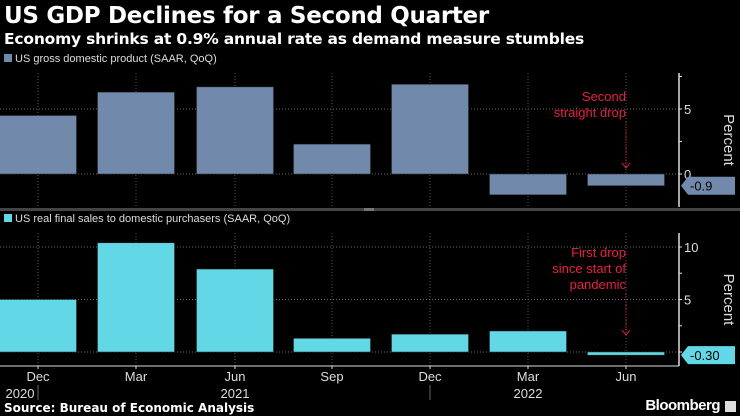 Image resolution: width=740 pixels, height=416 pixels. Describe the element at coordinates (116, 59) in the screenshot. I see `legend-label: US gross domestic product (SAAR, QoQ)` at that location.